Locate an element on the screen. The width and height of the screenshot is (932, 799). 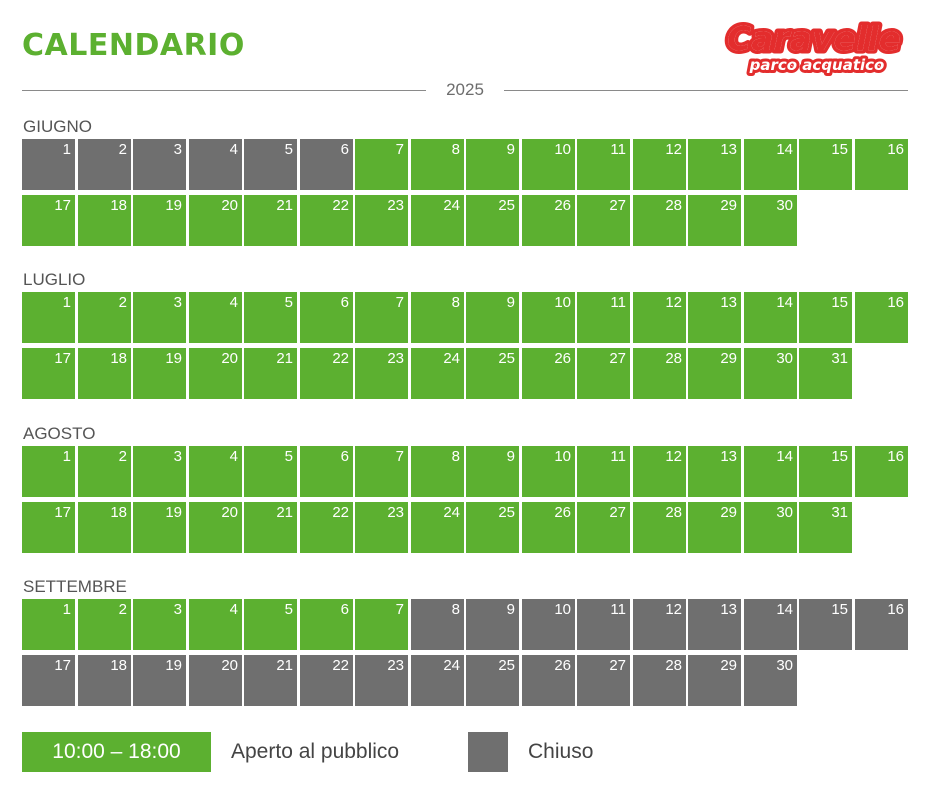
day-cell-closed: 20 is located at coordinates (215, 680).